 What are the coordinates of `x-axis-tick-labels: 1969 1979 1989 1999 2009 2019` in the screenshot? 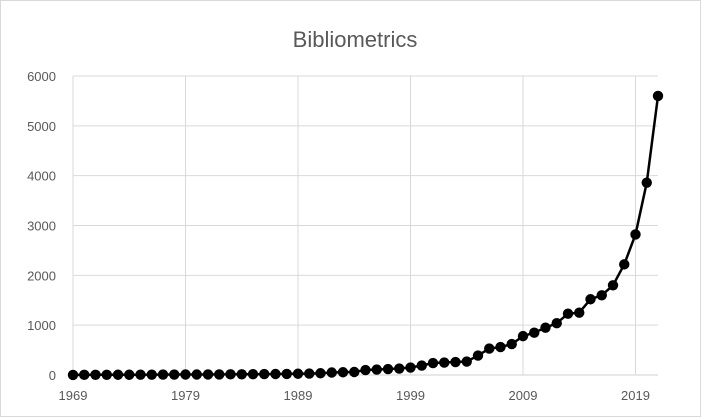 It's located at (354, 395).